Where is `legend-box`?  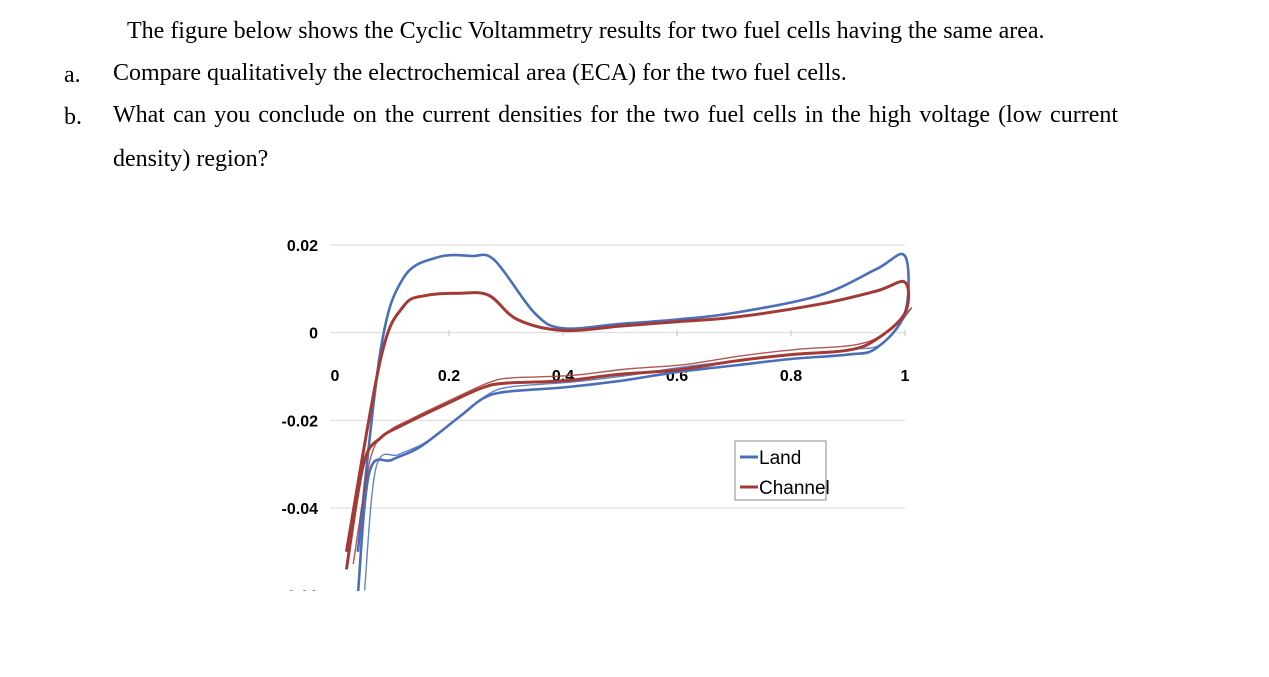 legend-box is located at coordinates (780, 470).